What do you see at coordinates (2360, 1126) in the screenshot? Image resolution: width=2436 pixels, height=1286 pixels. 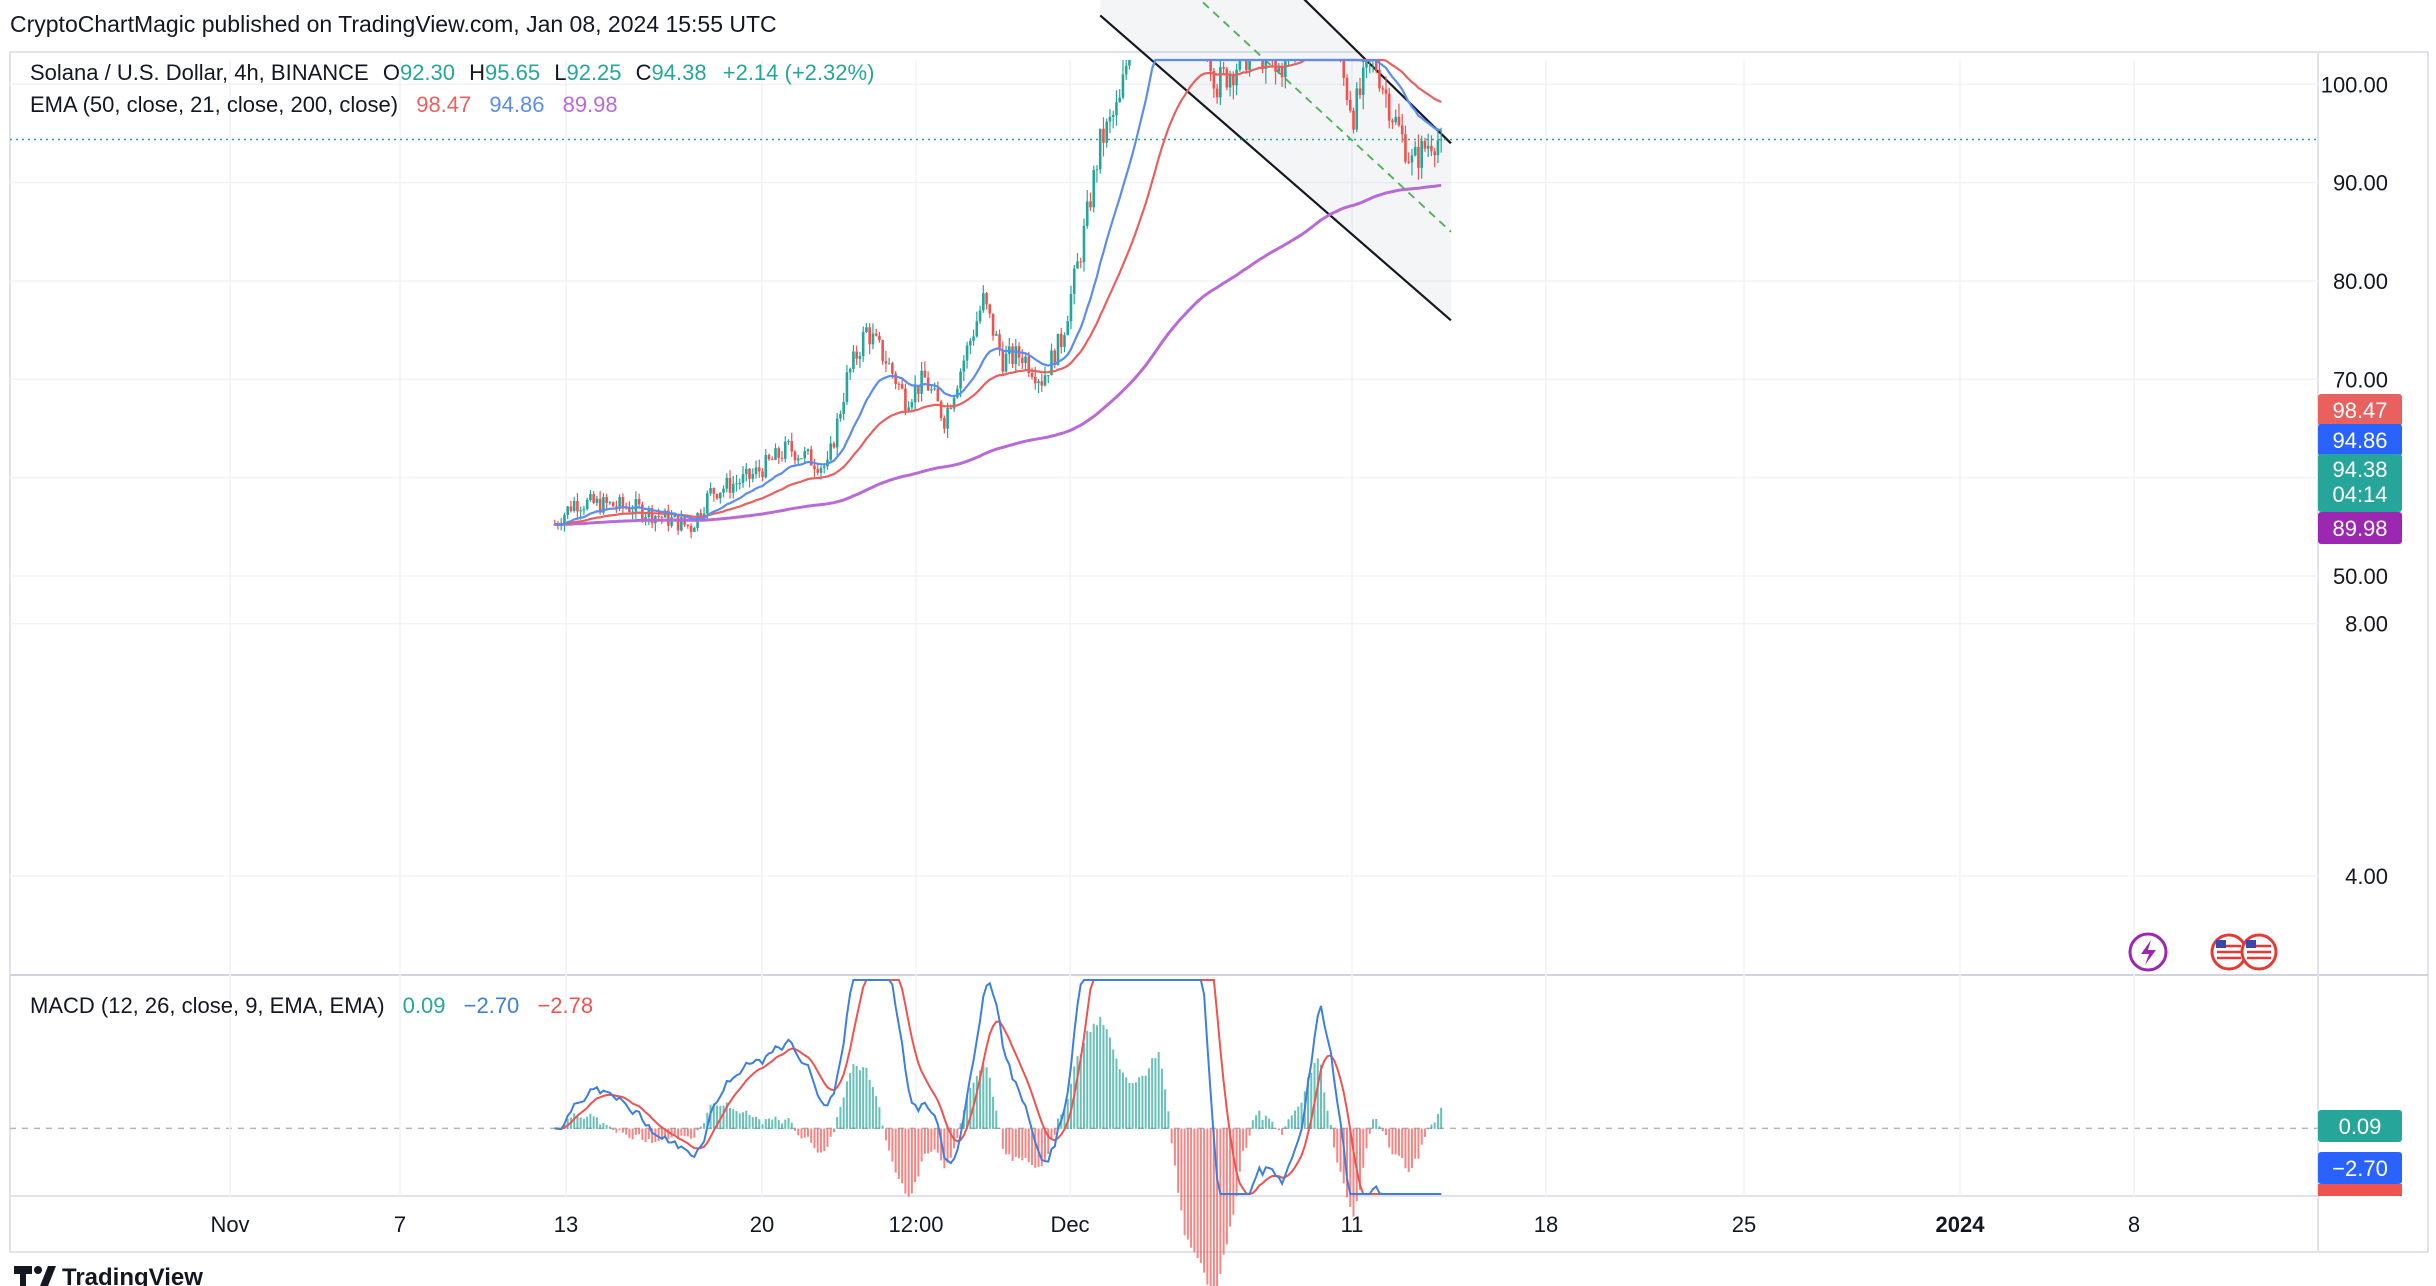 I see `macd-hist-badge-text: 0.09` at bounding box center [2360, 1126].